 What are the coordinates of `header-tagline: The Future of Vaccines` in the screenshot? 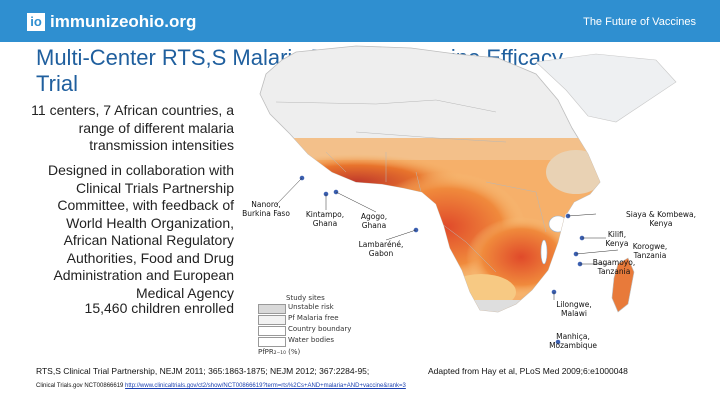 It's located at (639, 22).